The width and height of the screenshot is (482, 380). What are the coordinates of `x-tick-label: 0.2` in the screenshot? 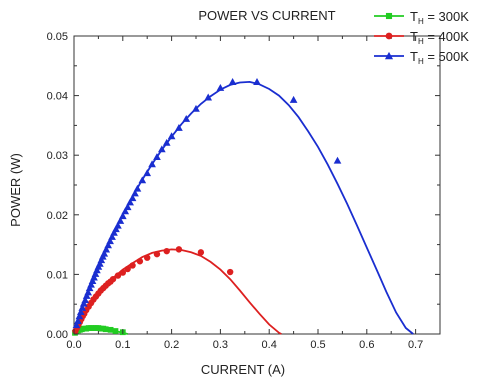 It's located at (171, 345).